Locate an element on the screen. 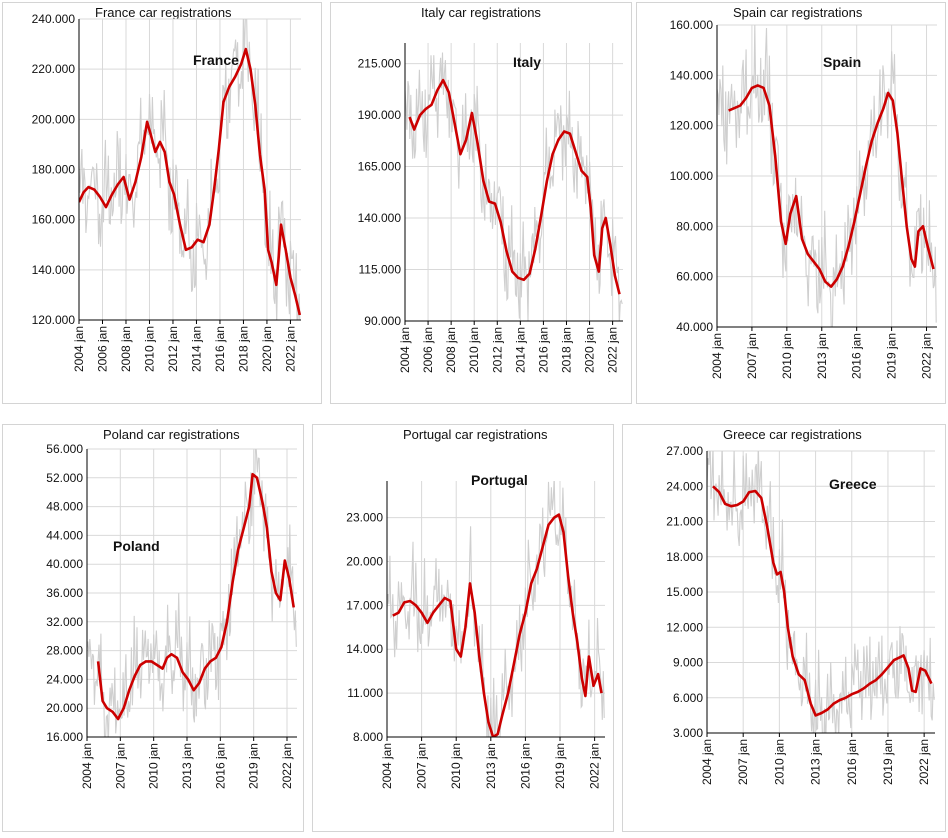  y-tick-label: 8.000 is located at coordinates (368, 737).